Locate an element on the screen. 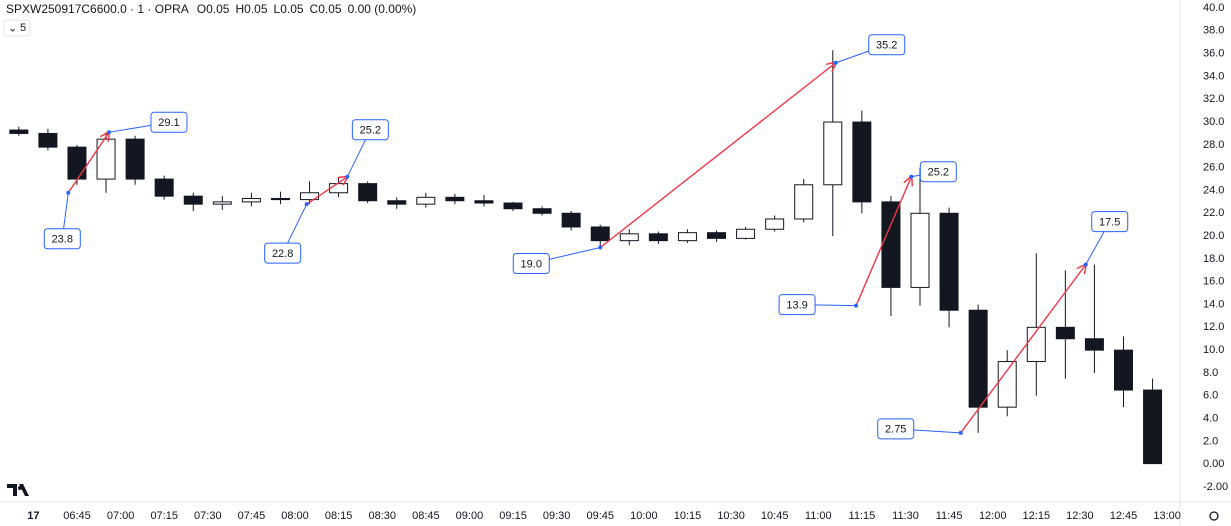 Image resolution: width=1231 pixels, height=526 pixels. x-tick-label: 10:15 is located at coordinates (688, 516).